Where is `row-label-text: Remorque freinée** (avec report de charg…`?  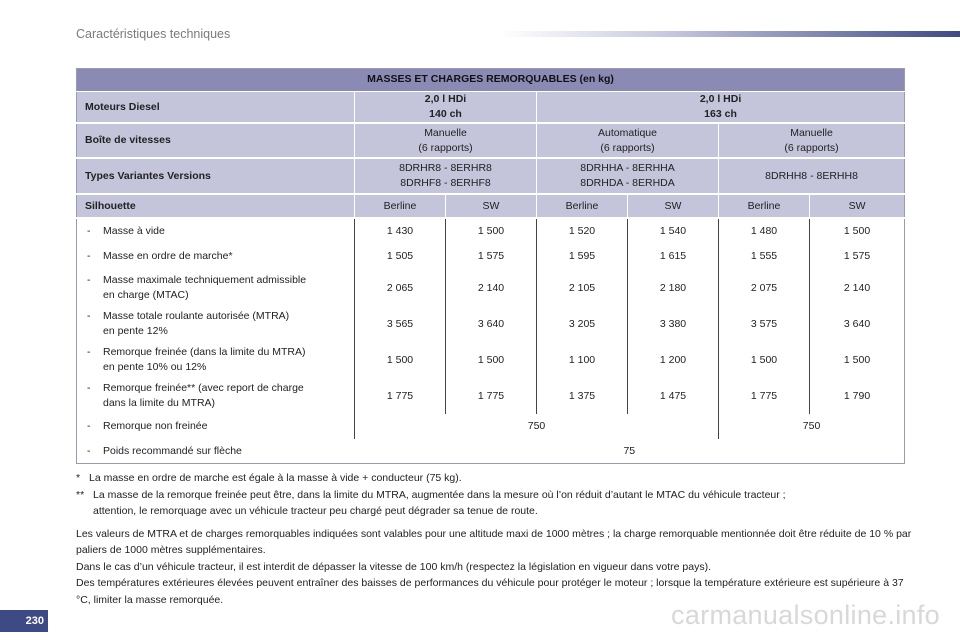 row-label-text: Remorque freinée** (avec report de charg… is located at coordinates (203, 388).